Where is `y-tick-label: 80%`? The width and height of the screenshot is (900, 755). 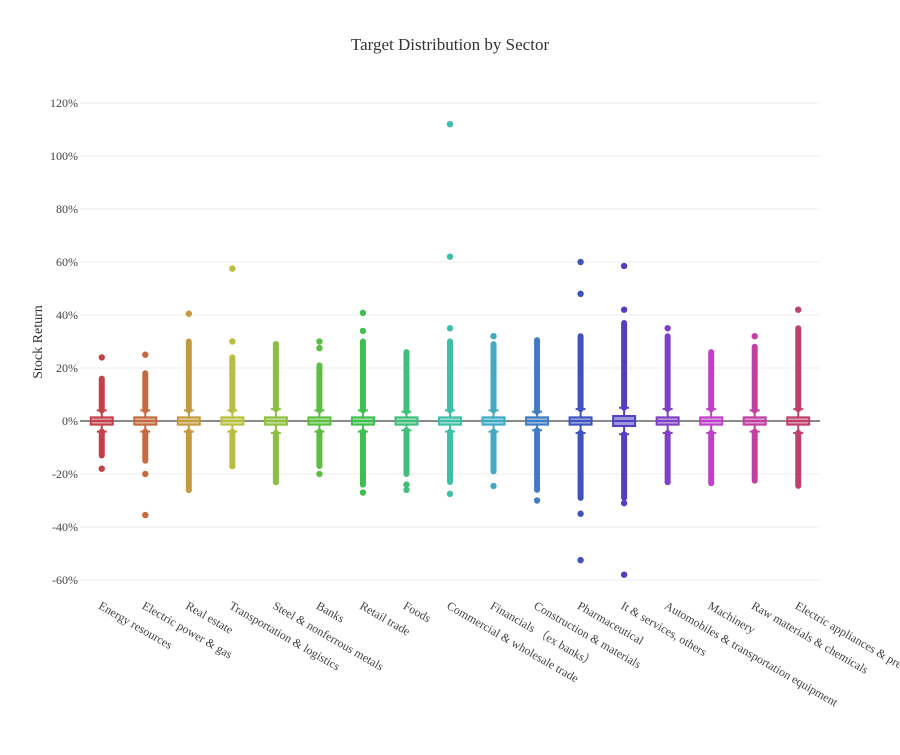 y-tick-label: 80% is located at coordinates (67, 209).